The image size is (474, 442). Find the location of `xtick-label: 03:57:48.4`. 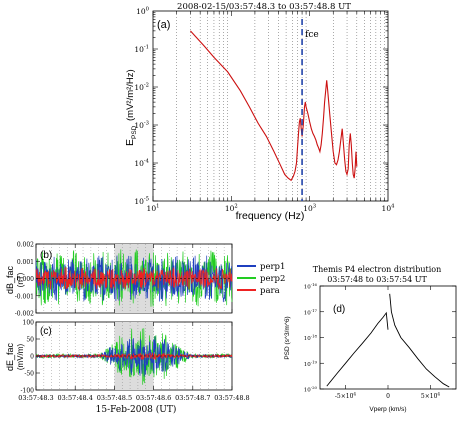

xtick-label: 03:57:48.4 is located at coordinates (74, 398).